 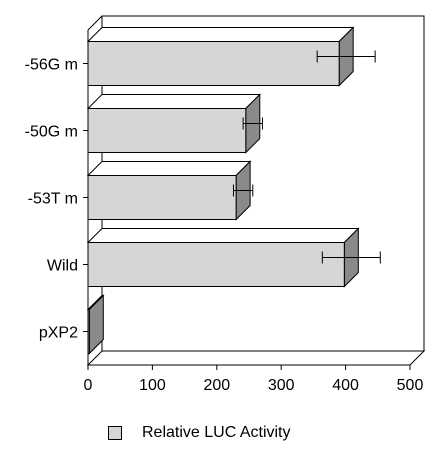 What do you see at coordinates (95, 23) in the screenshot?
I see `depth-edge` at bounding box center [95, 23].